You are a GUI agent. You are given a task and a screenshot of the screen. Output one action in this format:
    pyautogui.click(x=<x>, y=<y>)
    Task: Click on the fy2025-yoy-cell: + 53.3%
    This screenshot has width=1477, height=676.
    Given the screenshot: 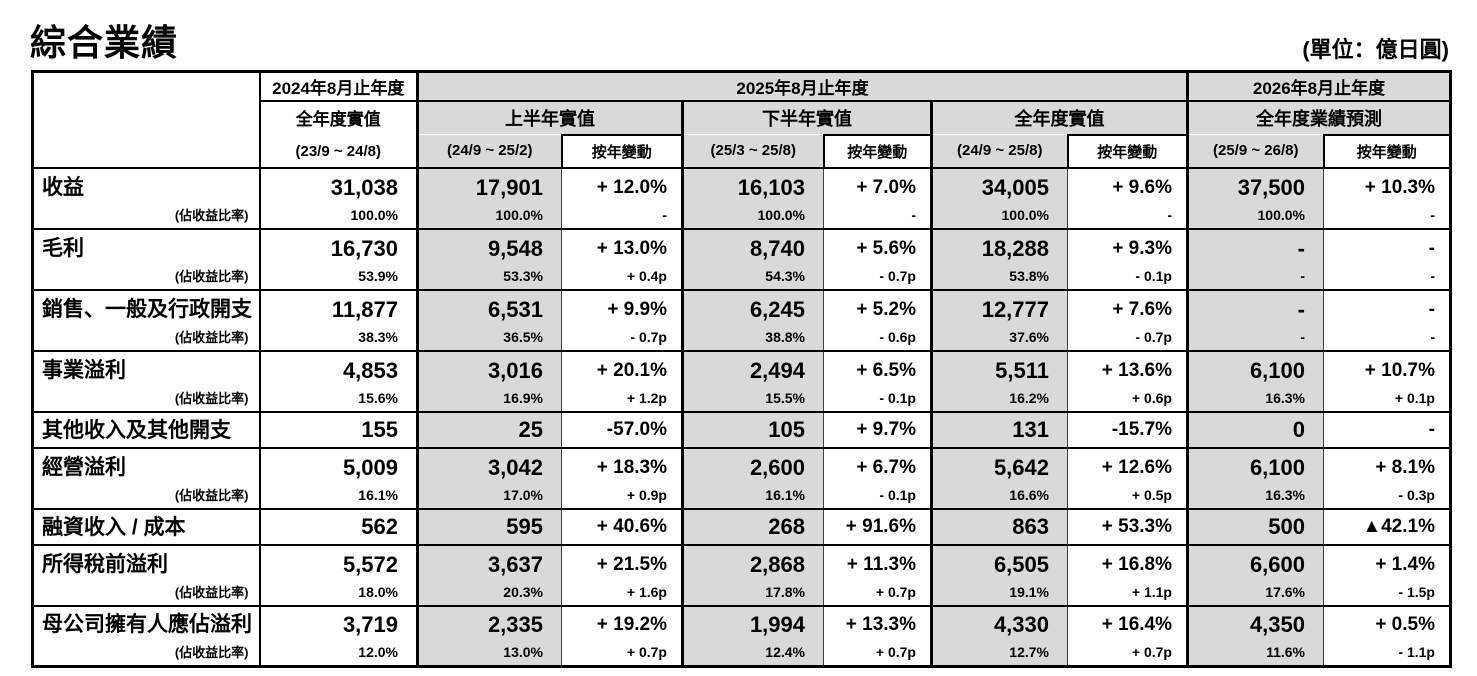 What is the action you would take?
    pyautogui.click(x=1128, y=526)
    